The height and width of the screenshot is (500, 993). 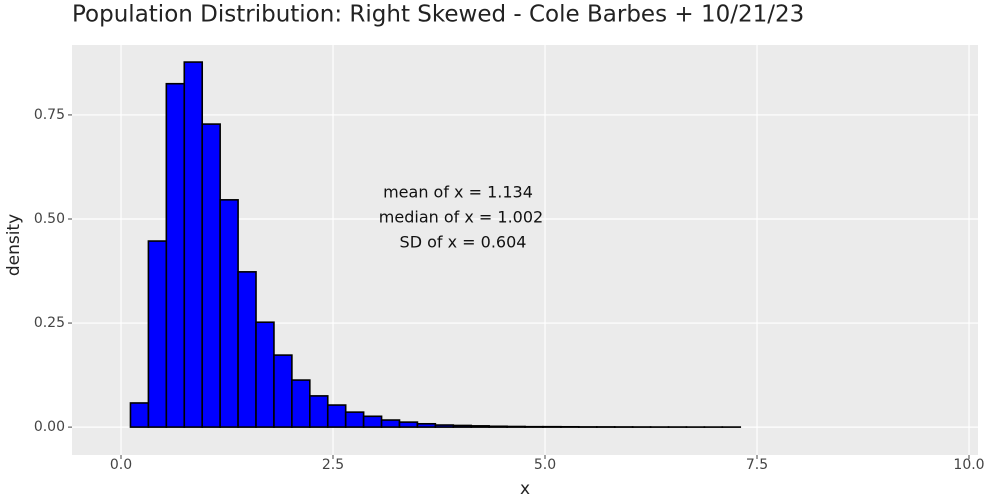 What do you see at coordinates (458, 192) in the screenshot?
I see `annotation: mean of x = 1.134` at bounding box center [458, 192].